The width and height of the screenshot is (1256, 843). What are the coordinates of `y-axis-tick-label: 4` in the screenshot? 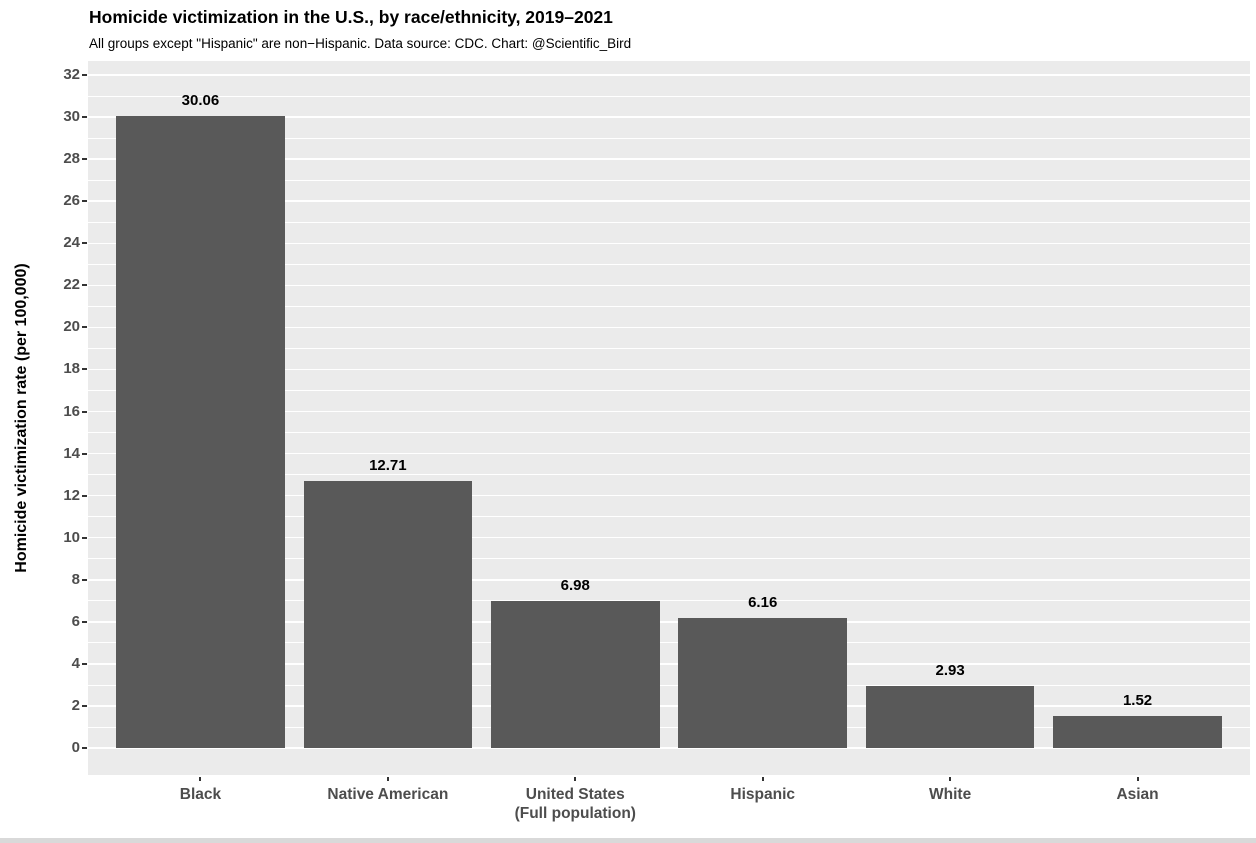 It's located at (75, 663).